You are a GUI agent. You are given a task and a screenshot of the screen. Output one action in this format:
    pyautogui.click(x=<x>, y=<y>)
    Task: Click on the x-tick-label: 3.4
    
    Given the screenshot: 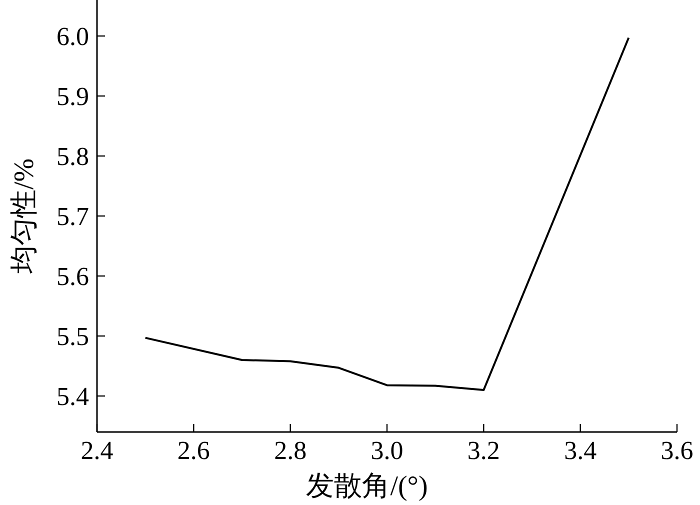 What is the action you would take?
    pyautogui.click(x=580, y=450)
    